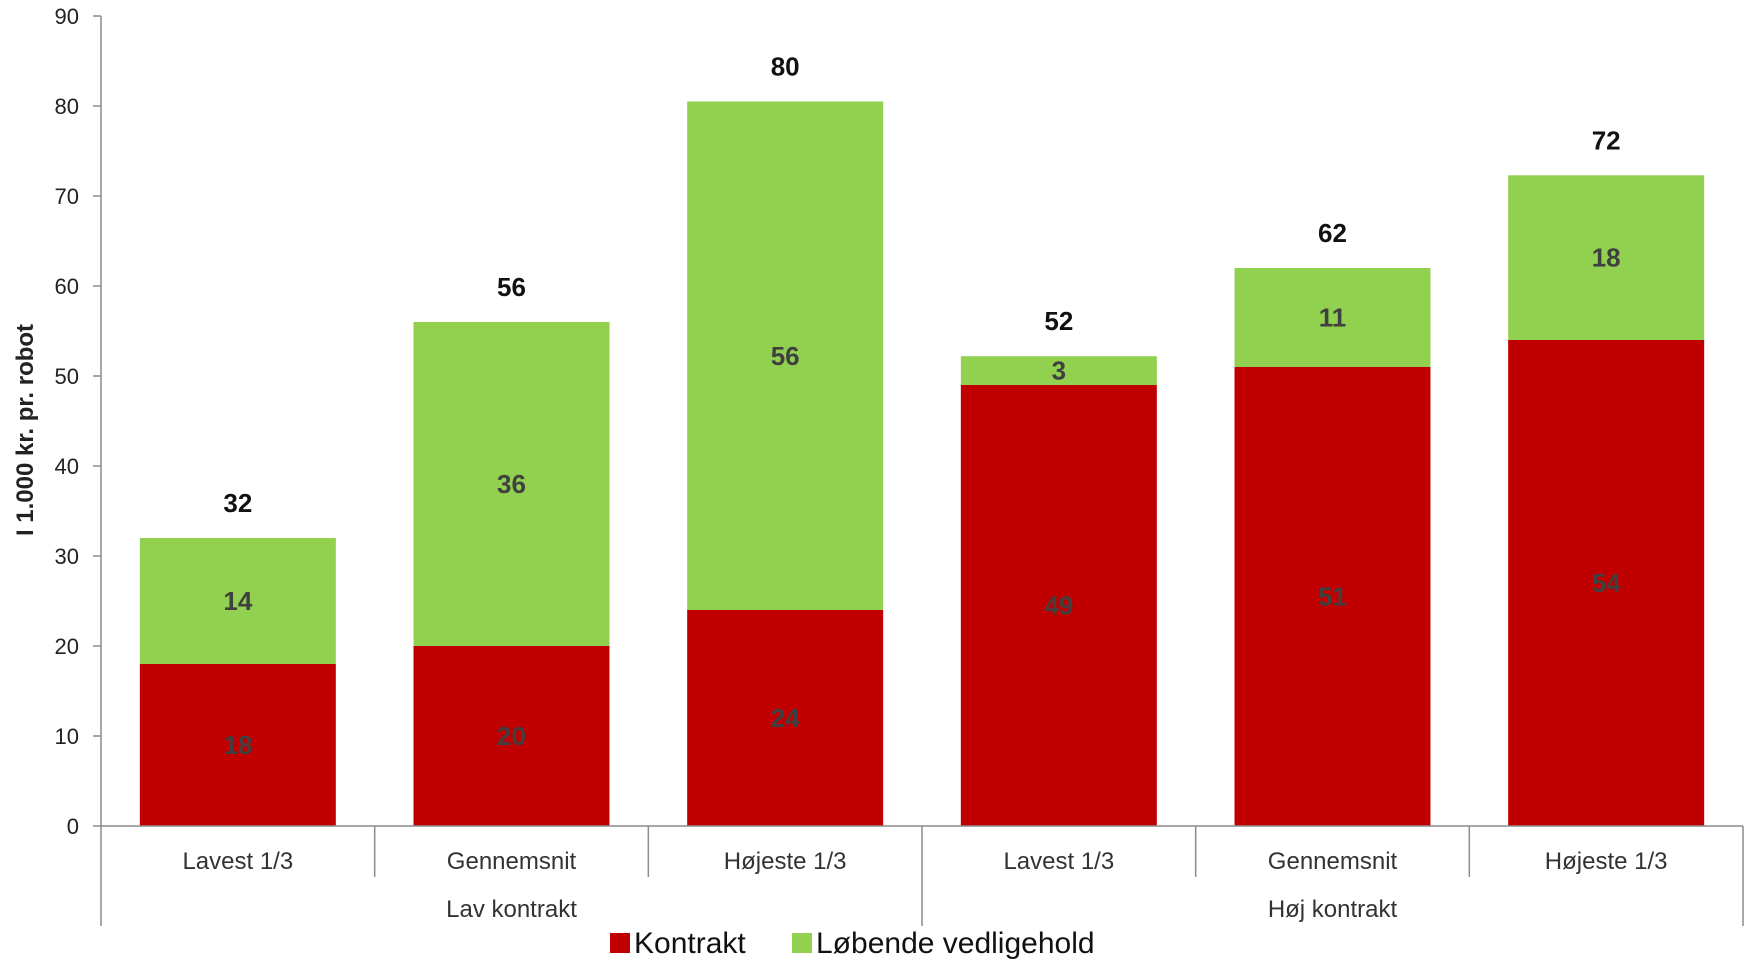  I want to click on data-label-kontrakt: 18, so click(237, 745).